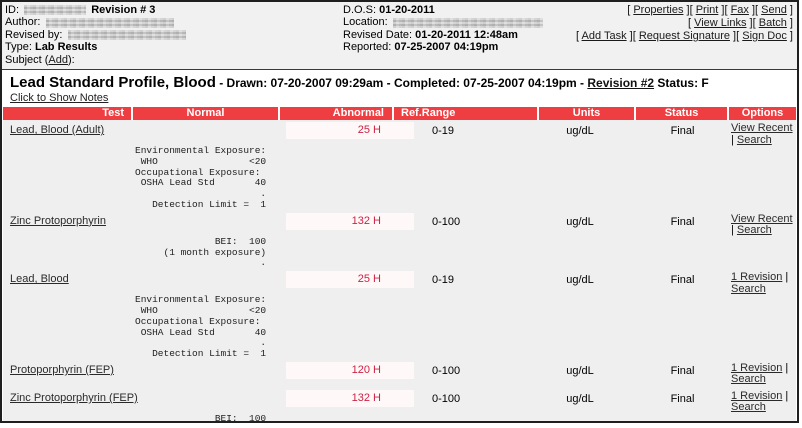  I want to click on print-button: Print, so click(707, 10).